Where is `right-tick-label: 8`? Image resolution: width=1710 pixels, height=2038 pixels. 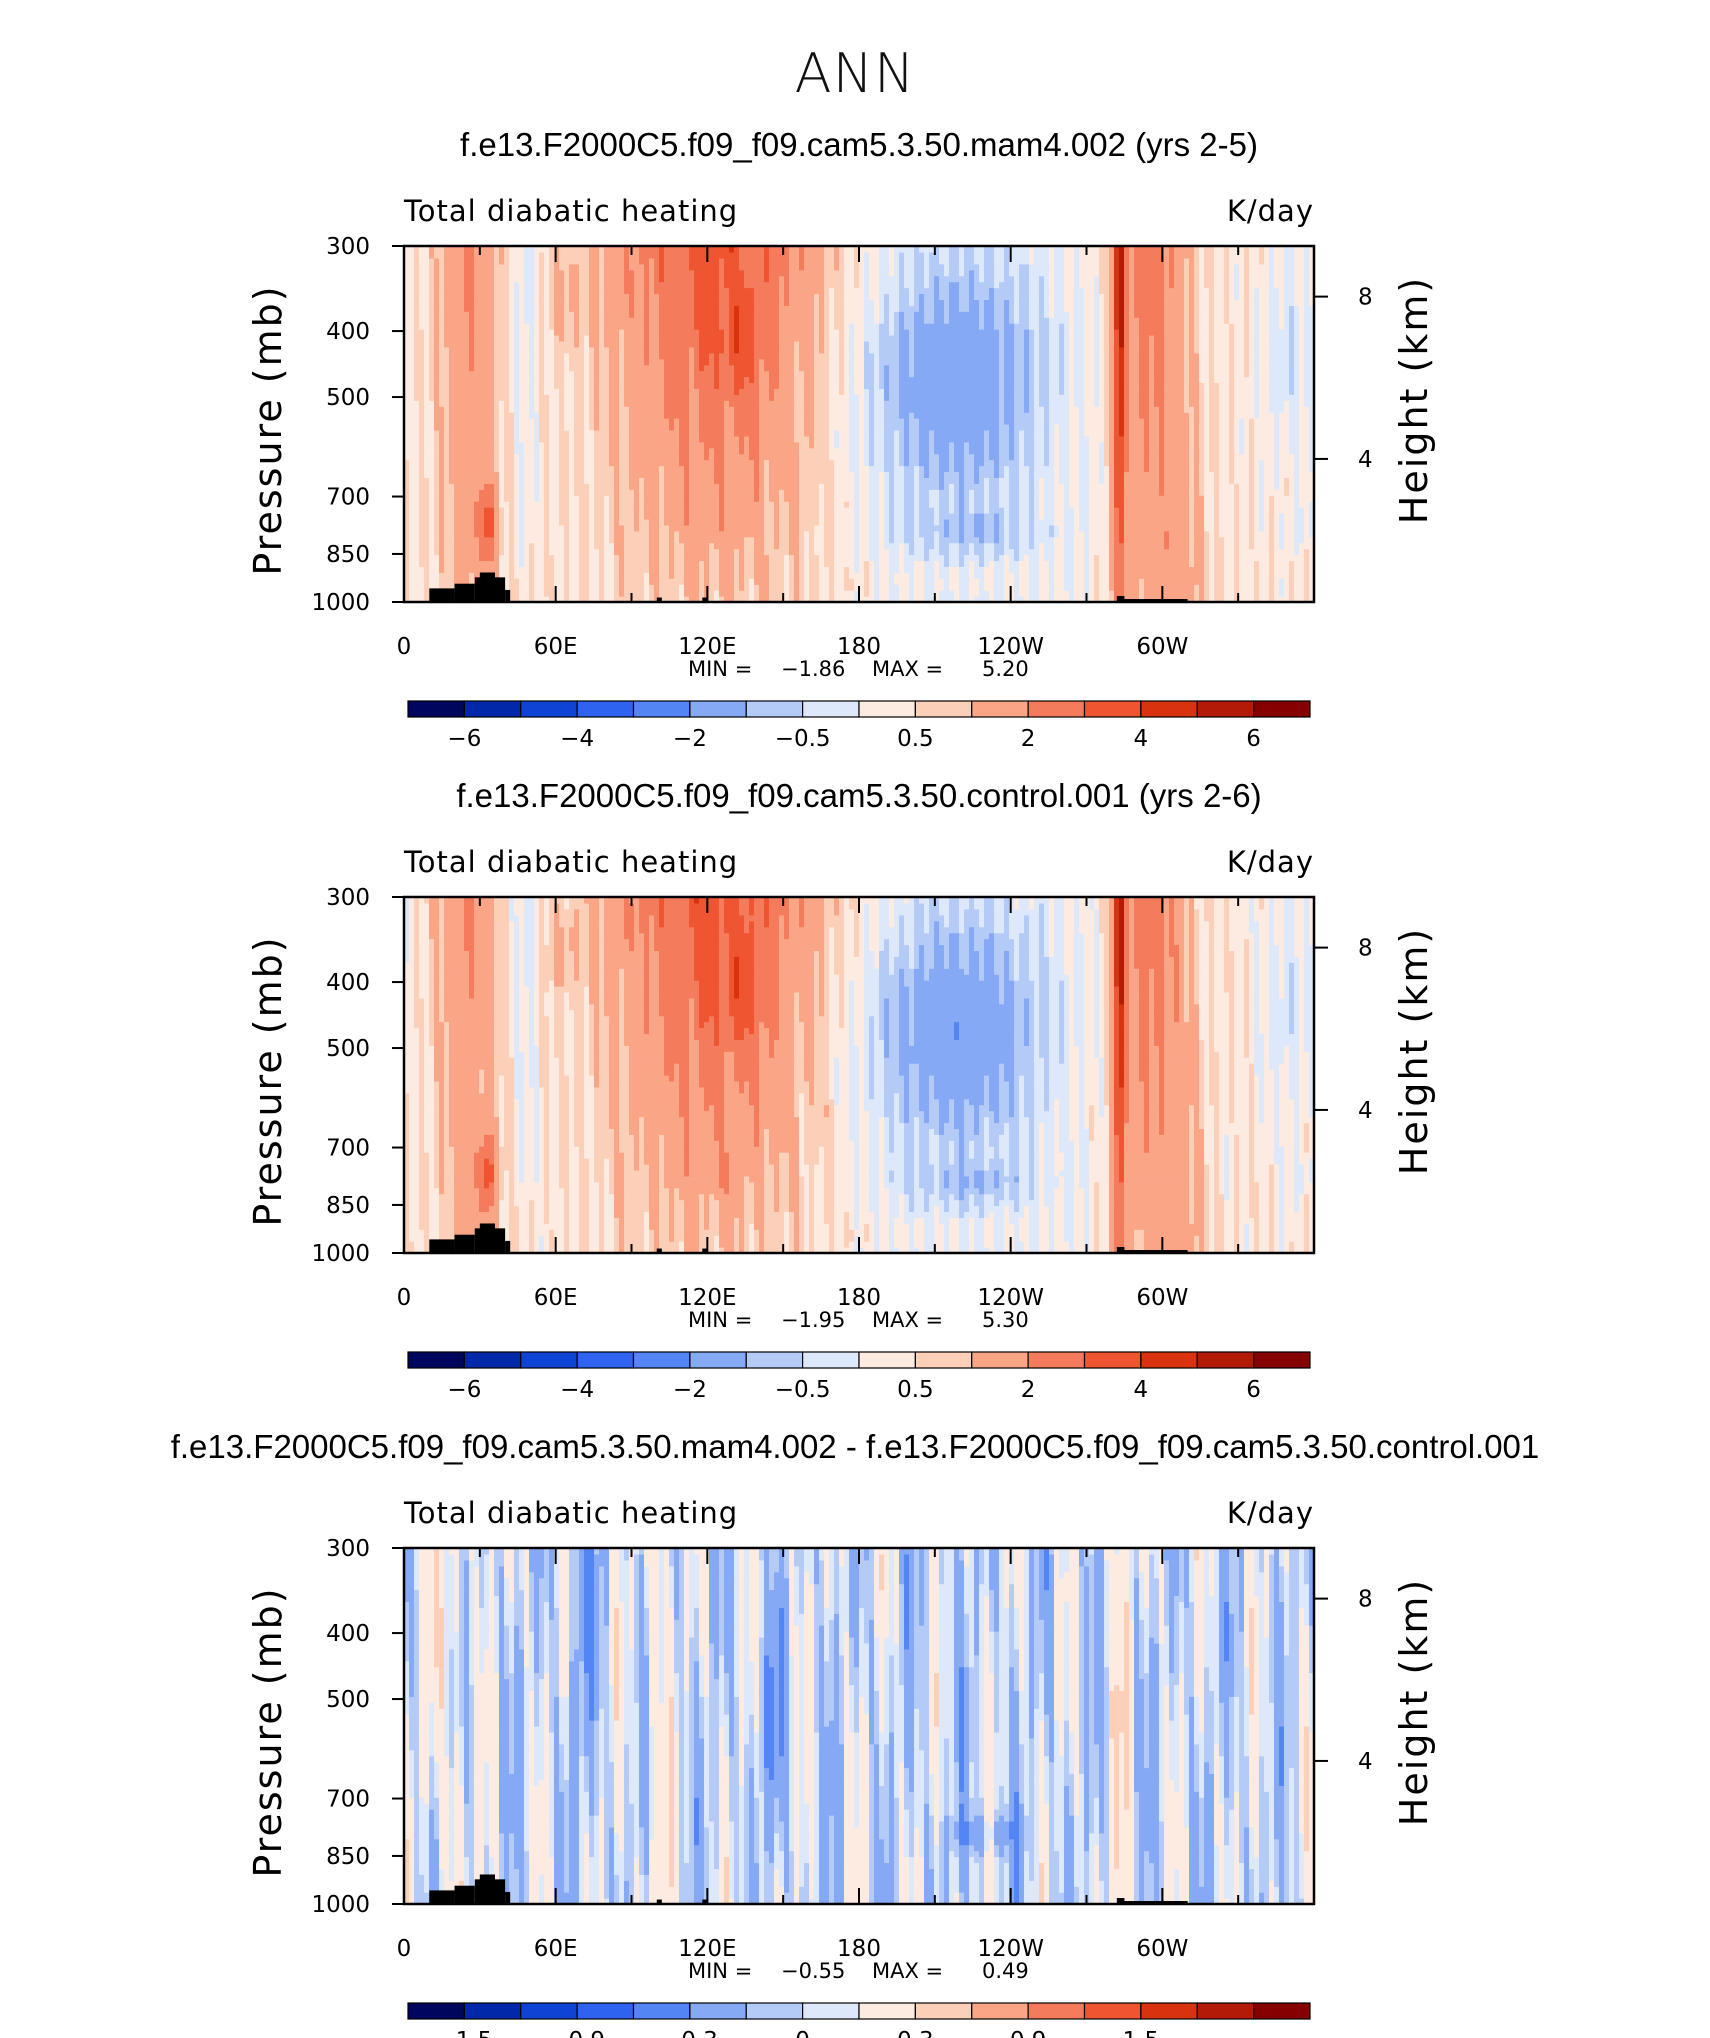
right-tick-label: 8 is located at coordinates (1365, 949).